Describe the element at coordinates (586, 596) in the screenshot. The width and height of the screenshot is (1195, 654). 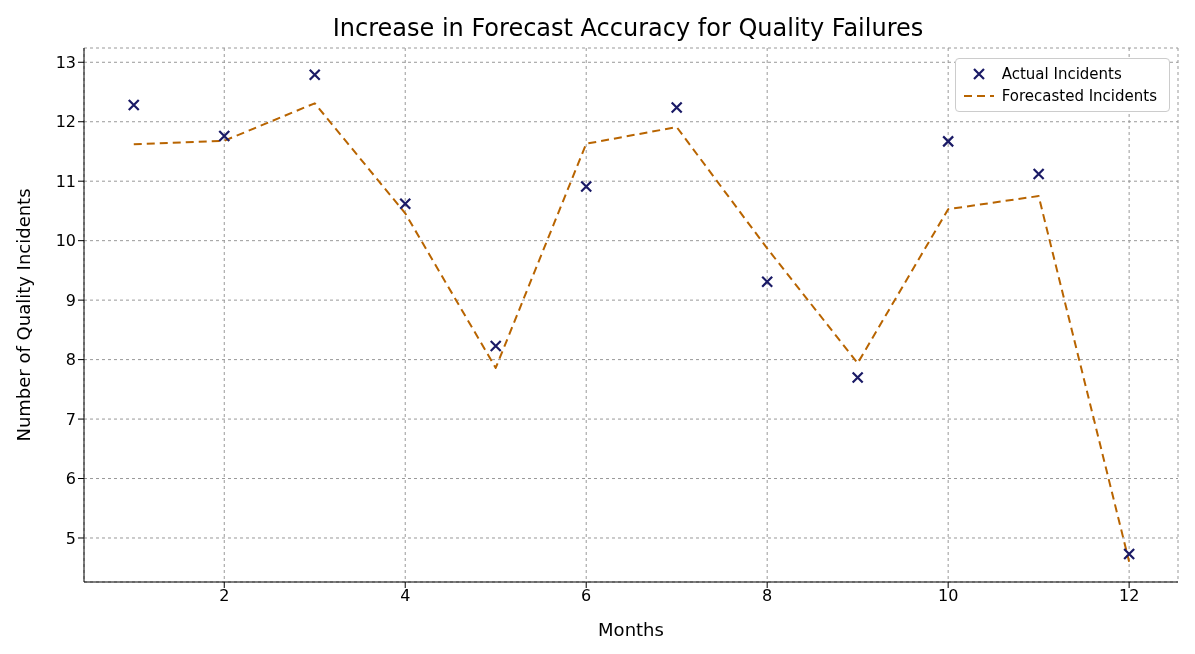
I see `x-tick-label: 6` at that location.